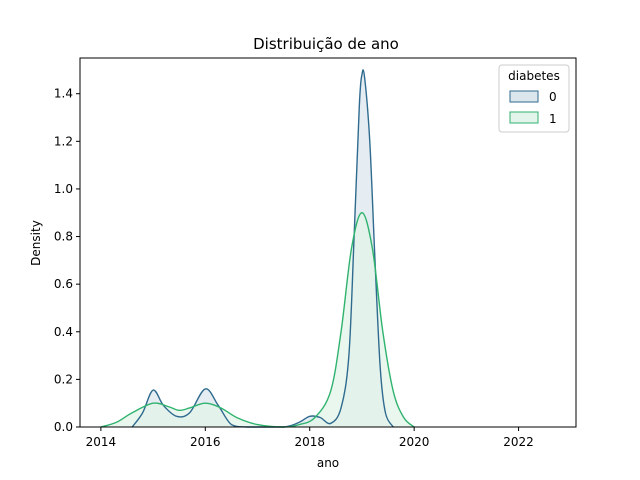 The width and height of the screenshot is (640, 480). Describe the element at coordinates (63, 427) in the screenshot. I see `y-tick-label: 0.0` at that location.